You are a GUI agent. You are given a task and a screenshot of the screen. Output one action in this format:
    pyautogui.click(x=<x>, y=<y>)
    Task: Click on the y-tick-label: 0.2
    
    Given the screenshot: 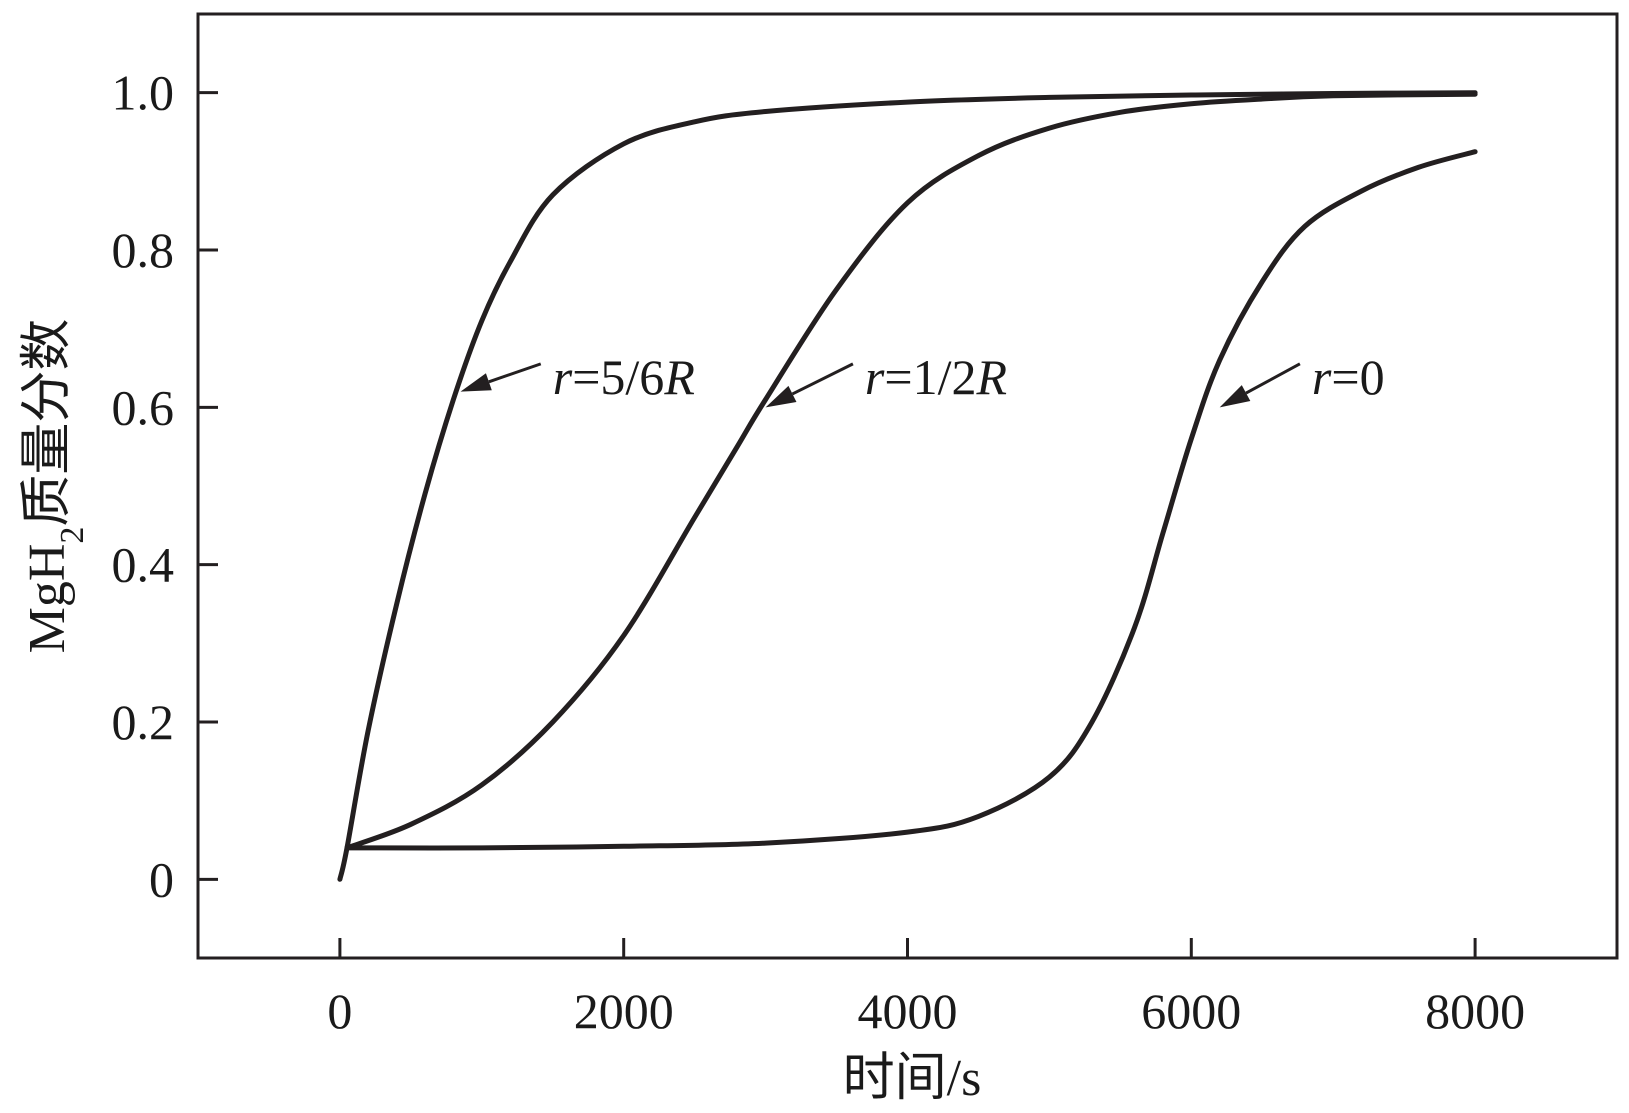 What is the action you would take?
    pyautogui.click(x=143, y=722)
    